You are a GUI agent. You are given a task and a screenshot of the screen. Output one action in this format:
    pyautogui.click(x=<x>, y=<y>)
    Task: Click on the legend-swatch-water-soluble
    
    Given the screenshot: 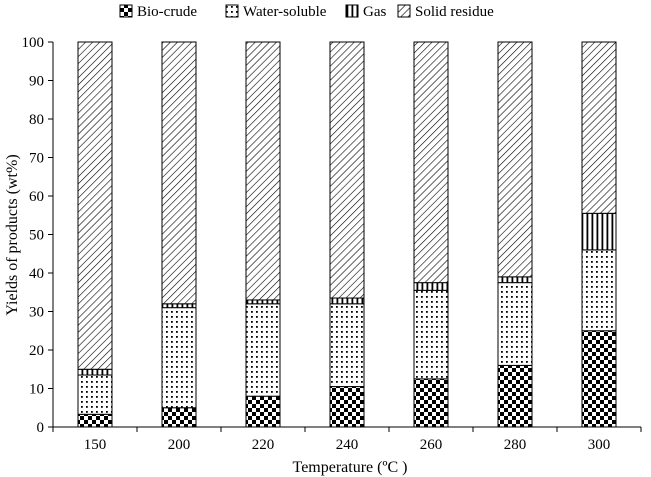 What is the action you would take?
    pyautogui.click(x=232, y=11)
    